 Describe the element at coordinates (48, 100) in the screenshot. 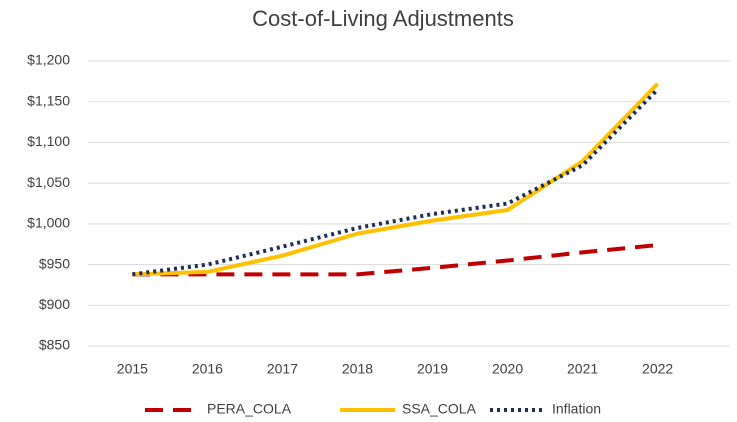

I see `y-tick-label: $1,150` at that location.